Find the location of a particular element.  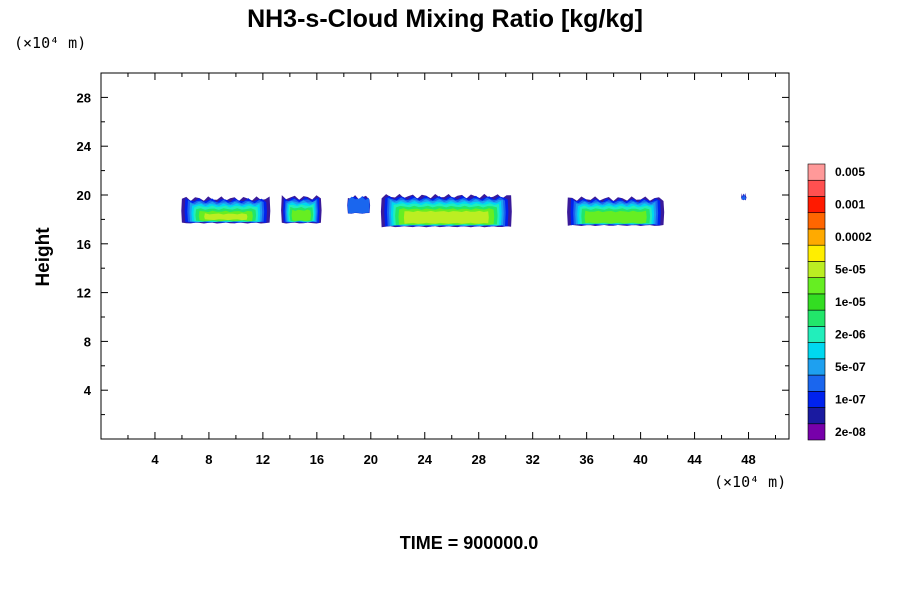

y-axis-label: Height is located at coordinates (43, 257).